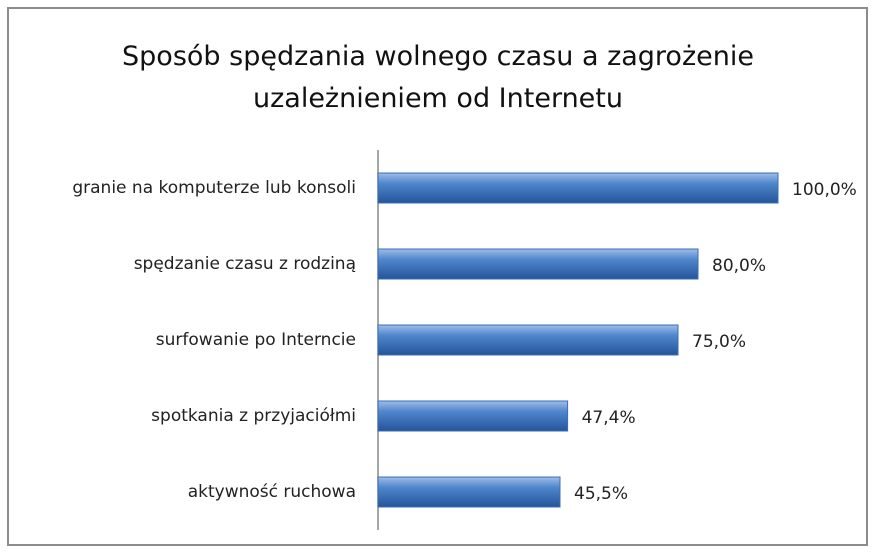 This screenshot has width=875, height=552. What do you see at coordinates (272, 492) in the screenshot?
I see `category-label: aktywność ruchowa` at bounding box center [272, 492].